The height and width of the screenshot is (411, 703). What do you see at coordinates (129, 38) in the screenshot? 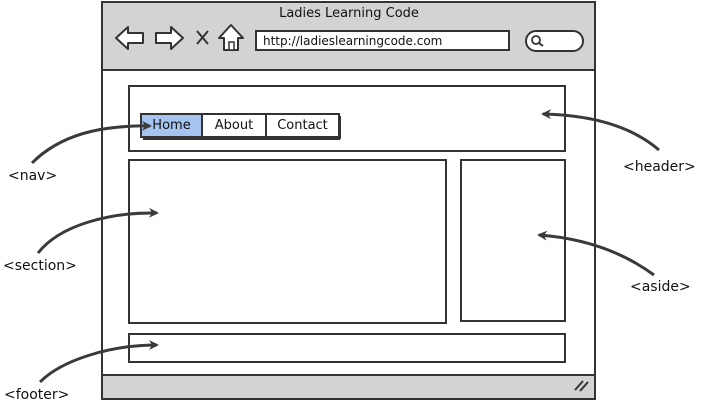
I see `back-arrow-icon` at bounding box center [129, 38].